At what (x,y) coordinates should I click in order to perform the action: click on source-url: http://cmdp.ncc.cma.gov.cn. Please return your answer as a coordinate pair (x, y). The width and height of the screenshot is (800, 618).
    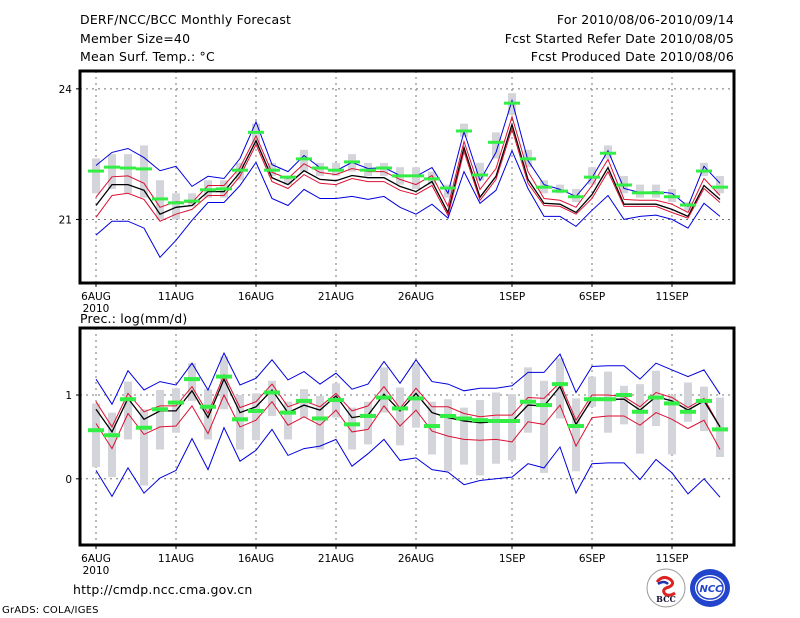
    Looking at the image, I should click on (163, 589).